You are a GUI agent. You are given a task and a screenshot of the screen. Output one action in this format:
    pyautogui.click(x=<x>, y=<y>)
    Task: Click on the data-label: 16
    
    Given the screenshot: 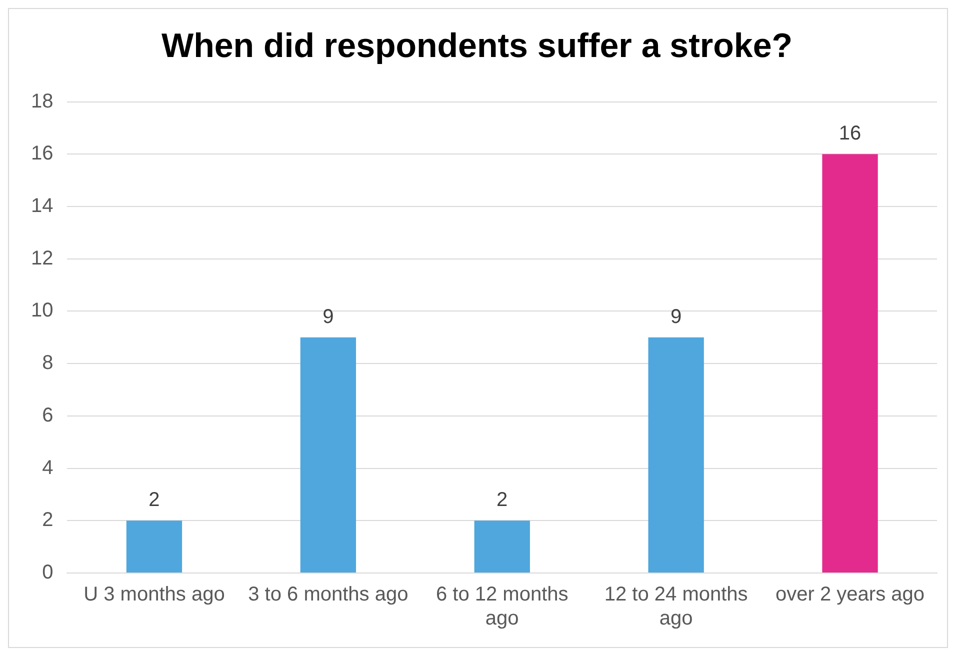 What is the action you would take?
    pyautogui.click(x=850, y=133)
    